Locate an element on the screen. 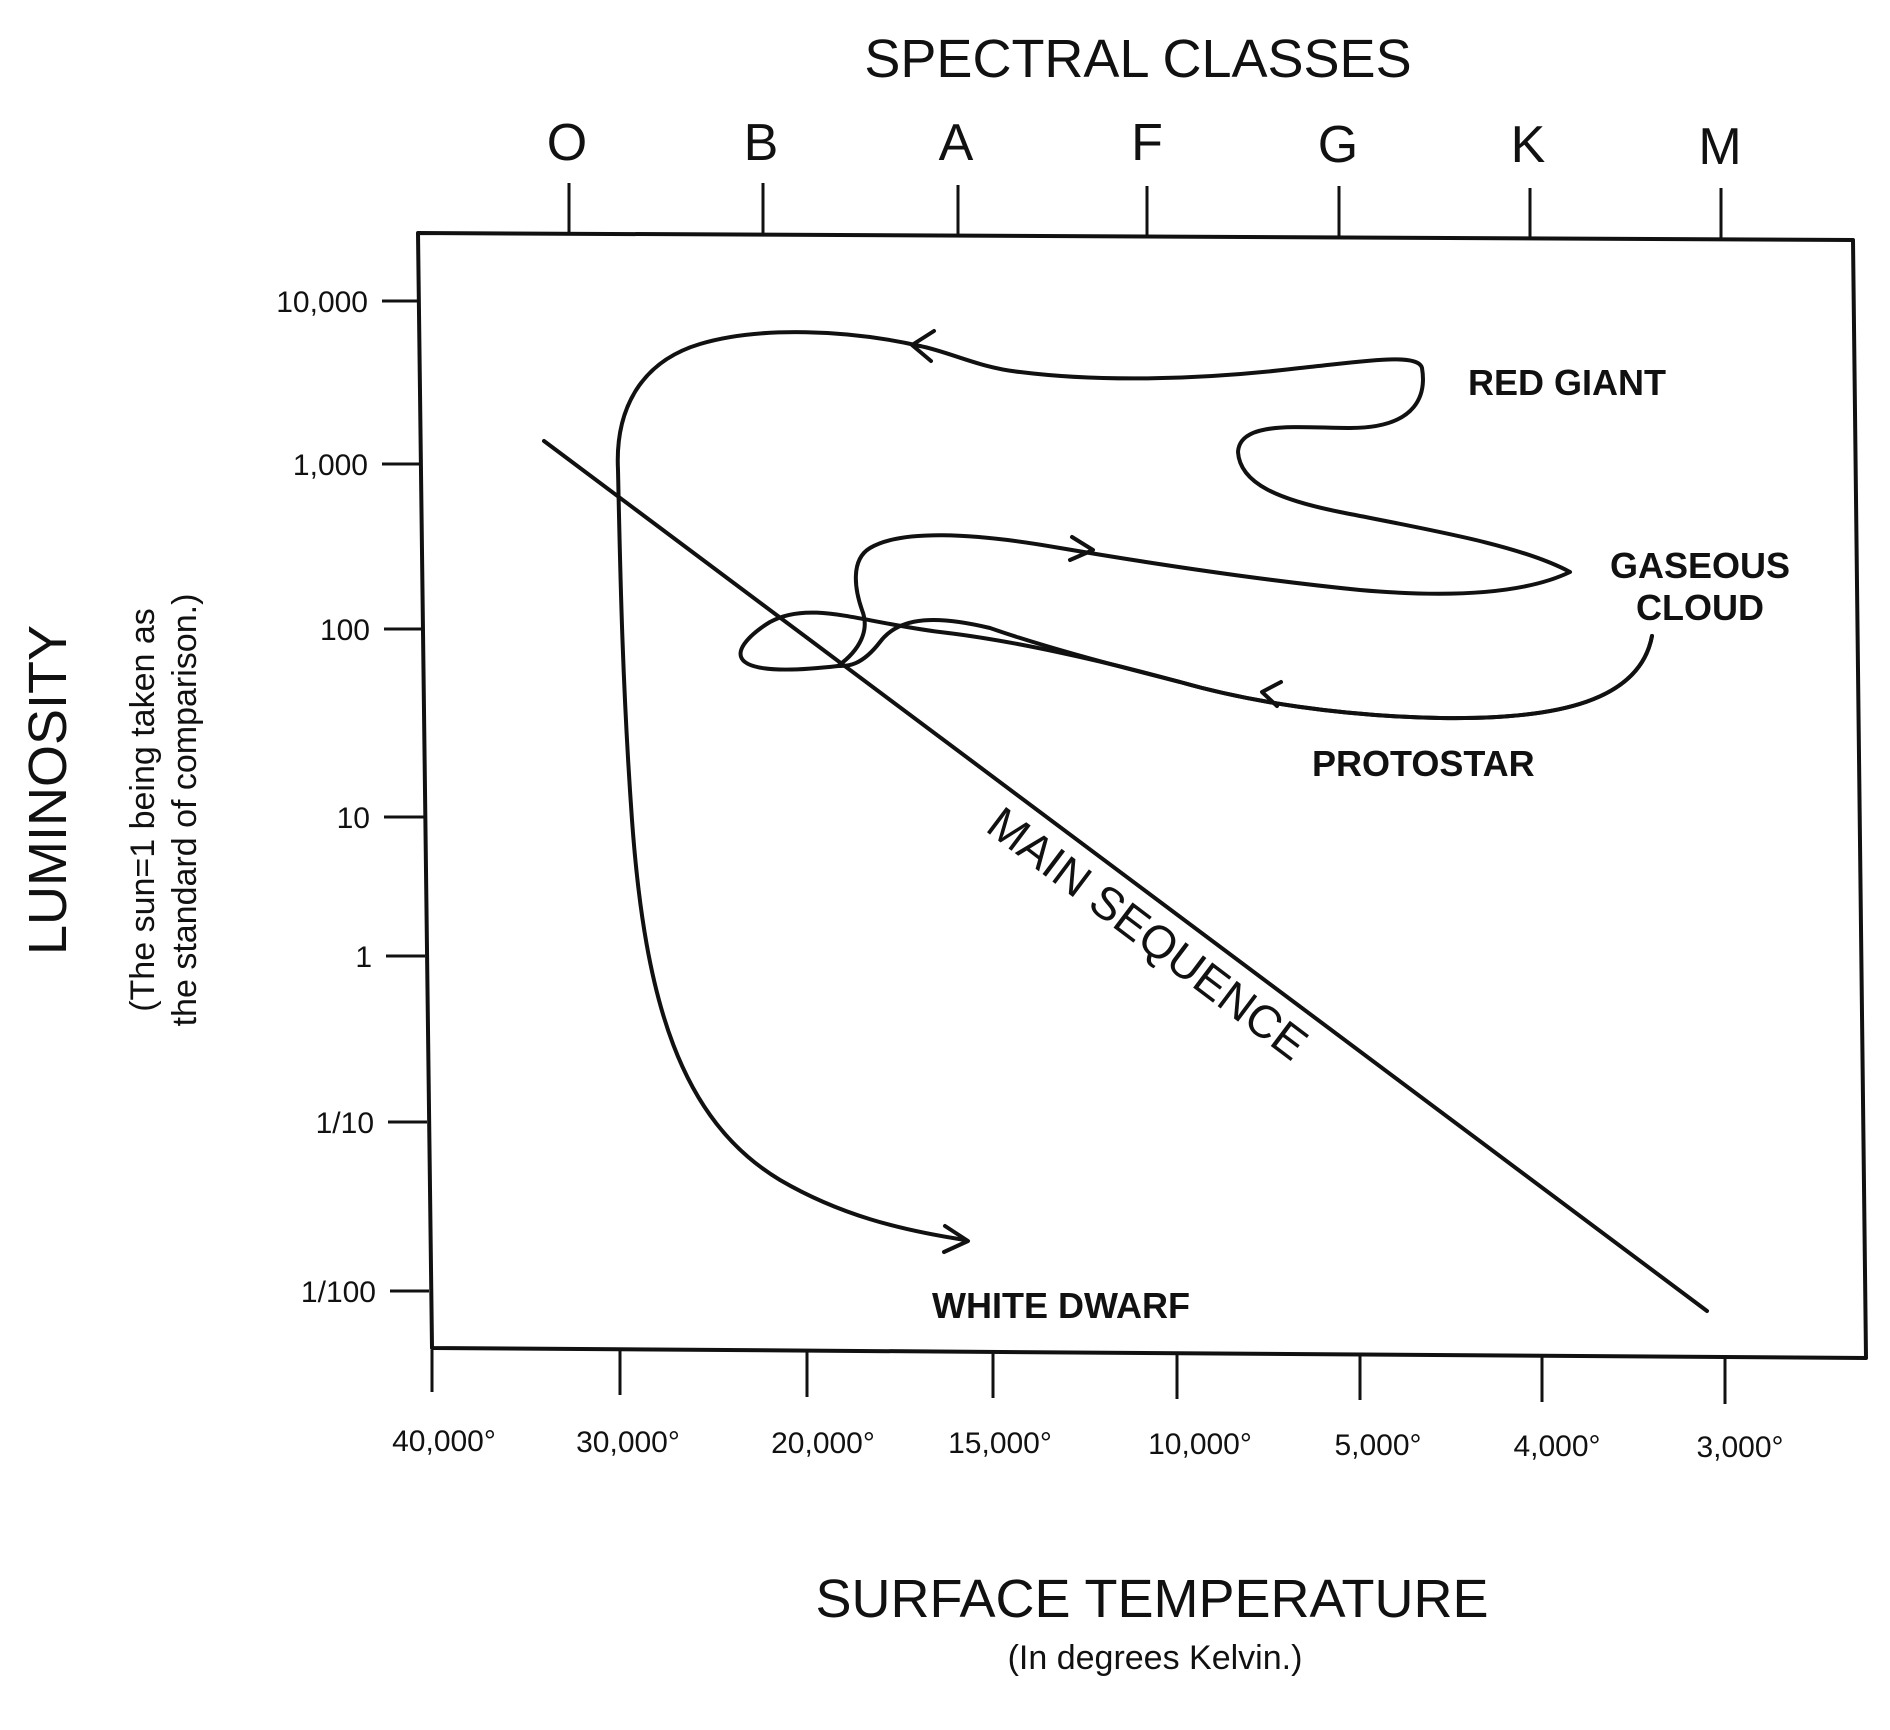 The image size is (1890, 1730). luminosity-subtitle-line1: (The sun=1 being taken as is located at coordinates (143, 810).